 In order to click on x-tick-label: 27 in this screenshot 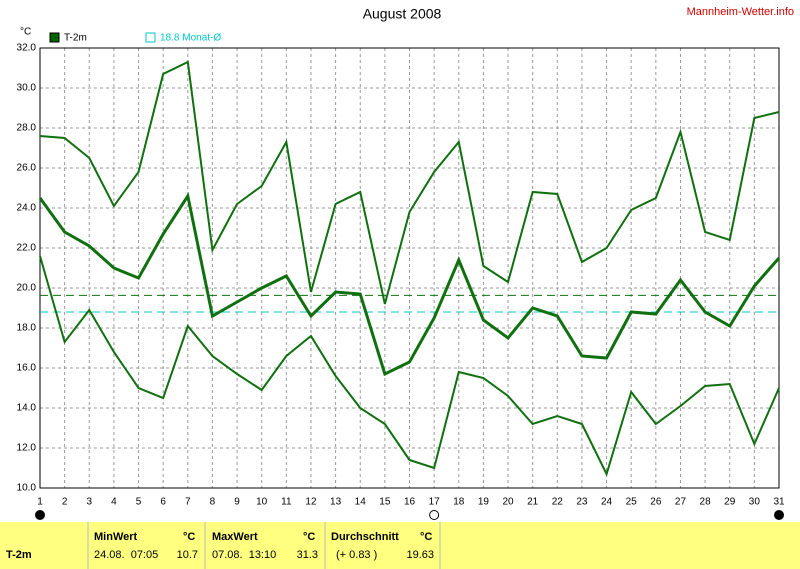, I will do `click(681, 502)`.